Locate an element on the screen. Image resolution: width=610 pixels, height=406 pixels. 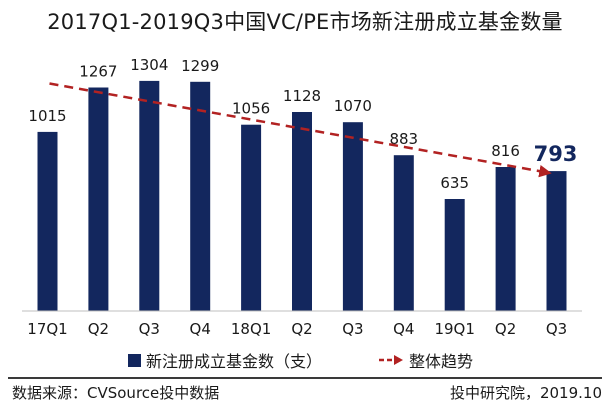
footer-divider is located at coordinates (305, 378).